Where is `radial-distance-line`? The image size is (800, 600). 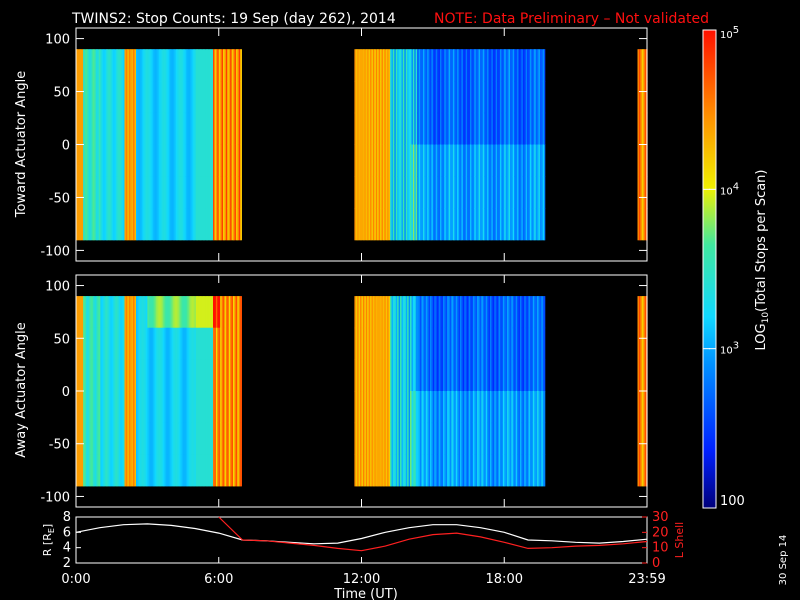
radial-distance-line is located at coordinates (361, 534).